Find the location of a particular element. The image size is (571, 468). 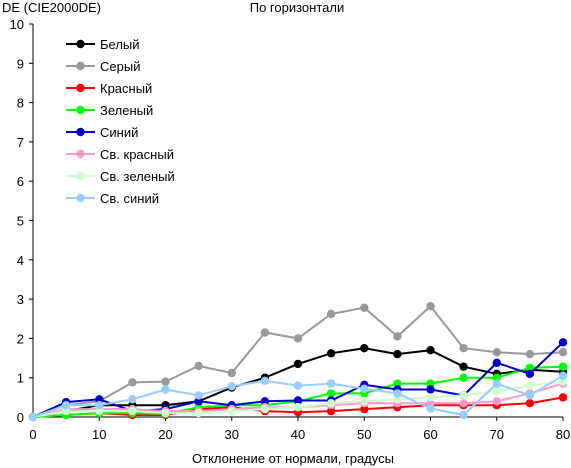

x-tick-label: 50 is located at coordinates (364, 434).